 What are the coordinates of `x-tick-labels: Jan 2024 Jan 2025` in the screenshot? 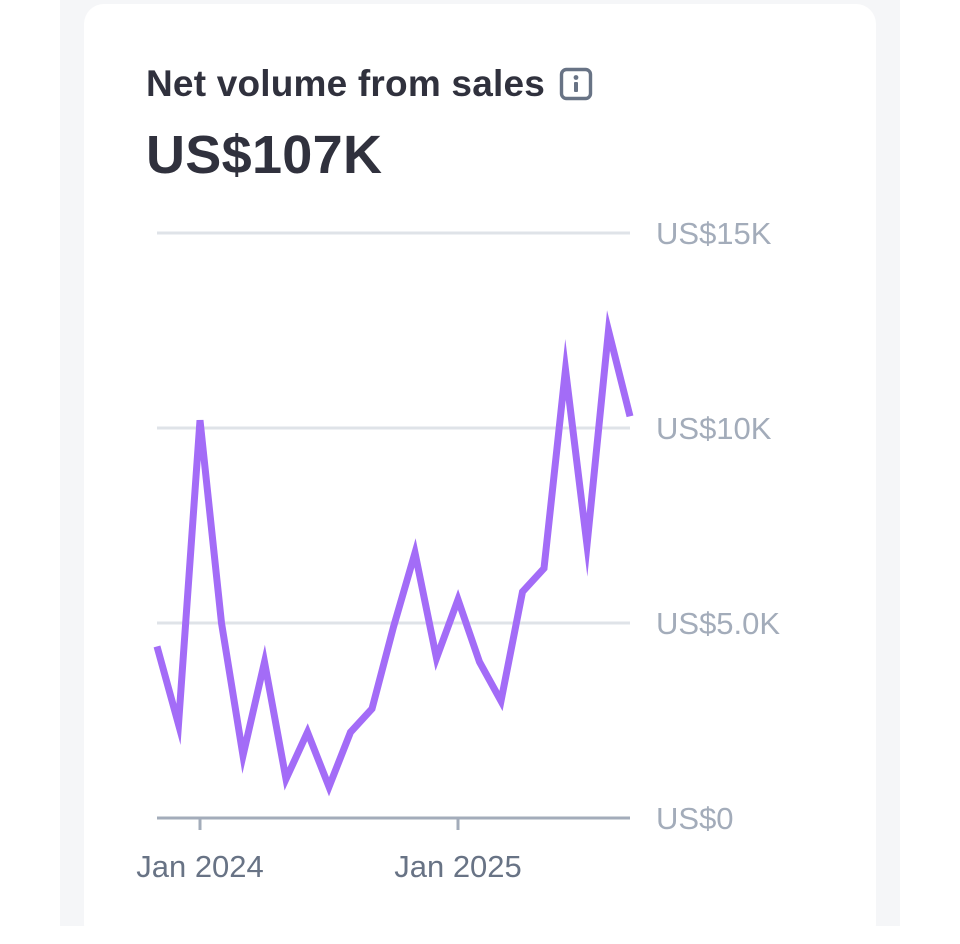 It's located at (329, 866).